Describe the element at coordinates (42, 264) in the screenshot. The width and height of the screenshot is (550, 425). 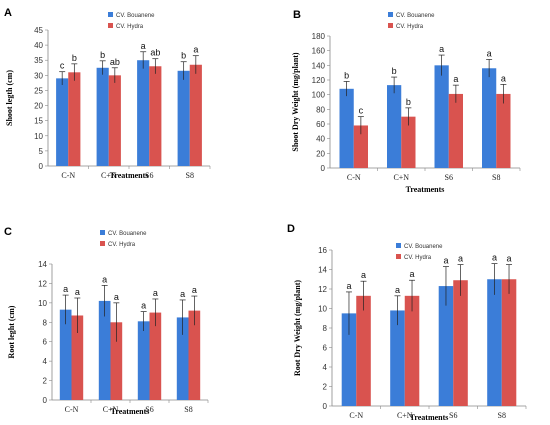
I see `y-tick-label: 14` at that location.